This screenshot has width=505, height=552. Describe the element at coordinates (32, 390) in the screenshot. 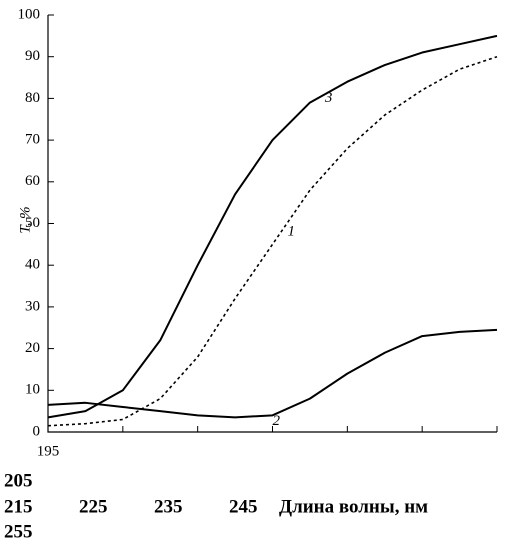

I see `y-tick-label: 10` at that location.